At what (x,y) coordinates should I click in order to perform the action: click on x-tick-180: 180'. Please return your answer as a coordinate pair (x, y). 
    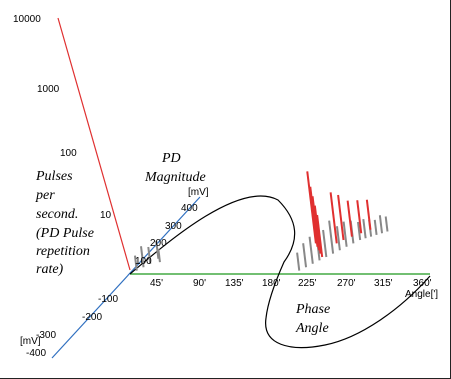
    Looking at the image, I should click on (271, 283).